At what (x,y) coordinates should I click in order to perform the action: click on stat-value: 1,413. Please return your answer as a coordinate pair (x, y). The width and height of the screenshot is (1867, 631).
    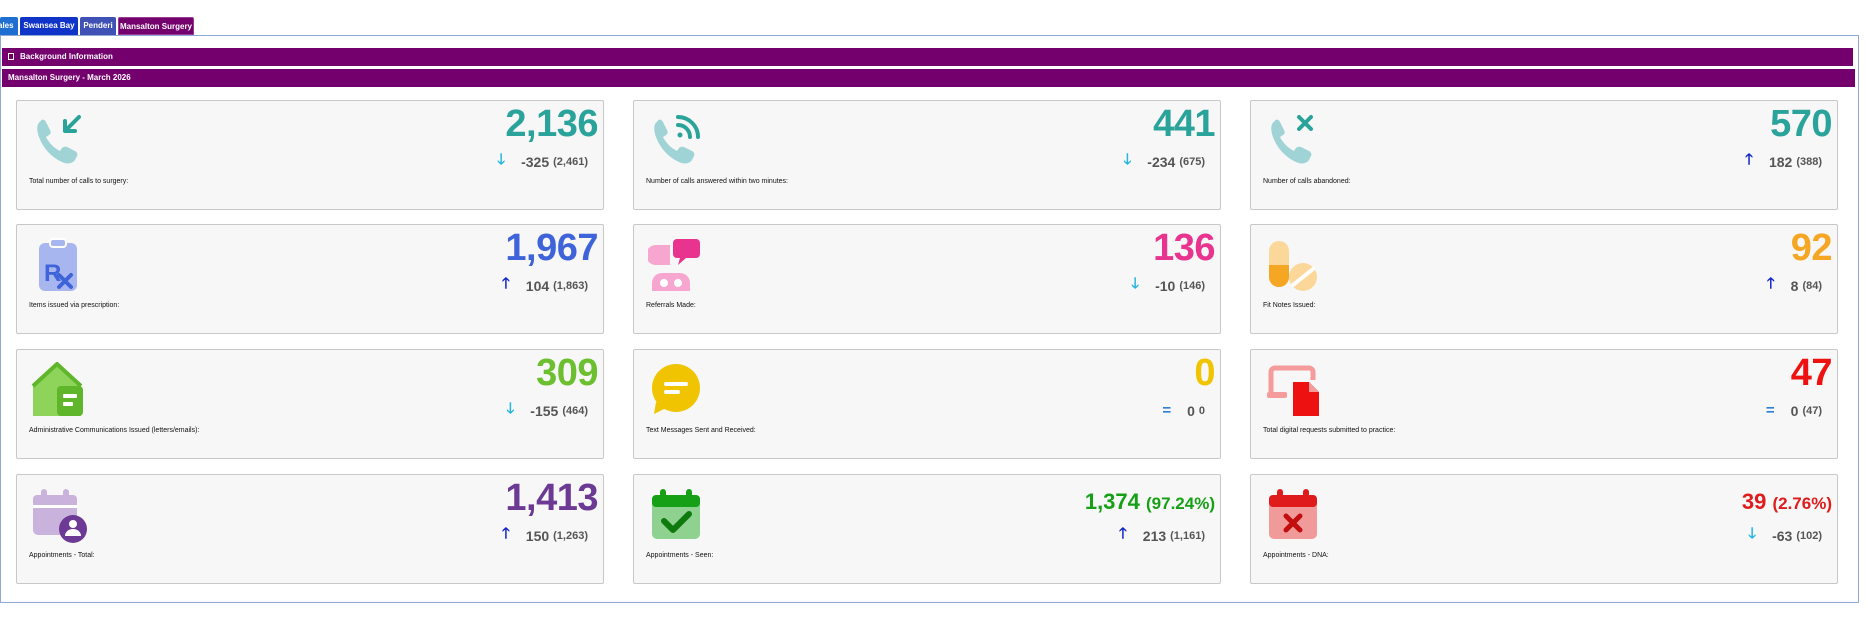
    Looking at the image, I should click on (551, 498).